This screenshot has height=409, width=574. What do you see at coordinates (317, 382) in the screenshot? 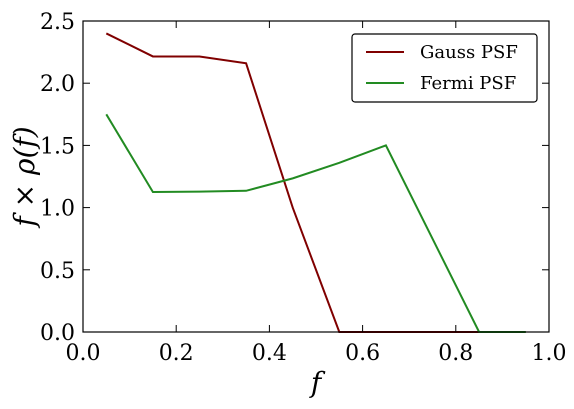
I see `x-axis-label: f` at bounding box center [317, 382].